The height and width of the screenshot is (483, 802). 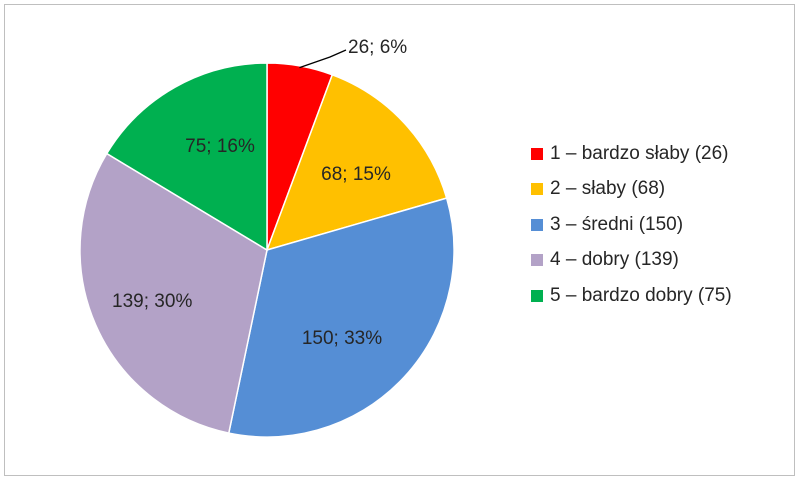 I want to click on legend-item-1: 1 – bardzo słaby (26), so click(x=662, y=153).